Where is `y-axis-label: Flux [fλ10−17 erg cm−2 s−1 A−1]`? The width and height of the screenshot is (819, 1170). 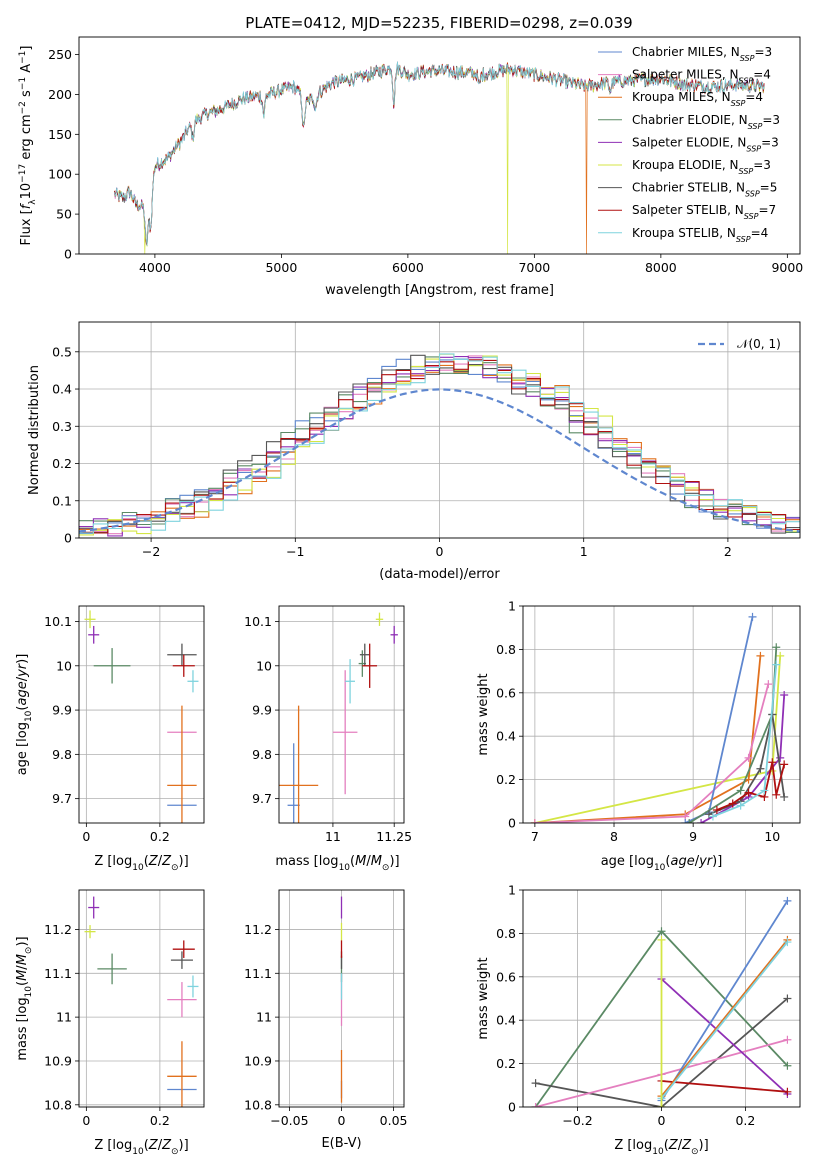 y-axis-label: Flux [fλ10−17 erg cm−2 s−1 A−1] is located at coordinates (28, 146).